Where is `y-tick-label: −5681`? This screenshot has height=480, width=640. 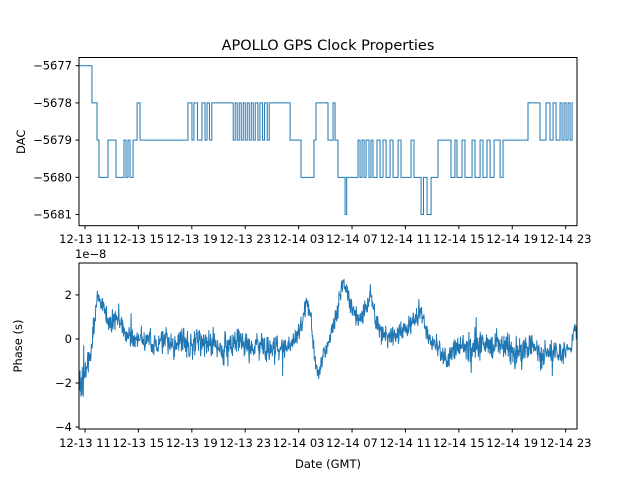 y-tick-label: −5681 is located at coordinates (52, 215).